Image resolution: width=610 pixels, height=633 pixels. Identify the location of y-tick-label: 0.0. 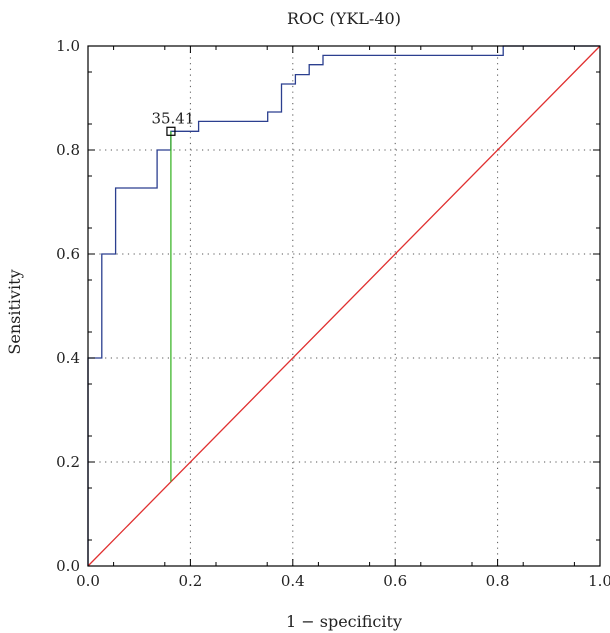
(68, 566).